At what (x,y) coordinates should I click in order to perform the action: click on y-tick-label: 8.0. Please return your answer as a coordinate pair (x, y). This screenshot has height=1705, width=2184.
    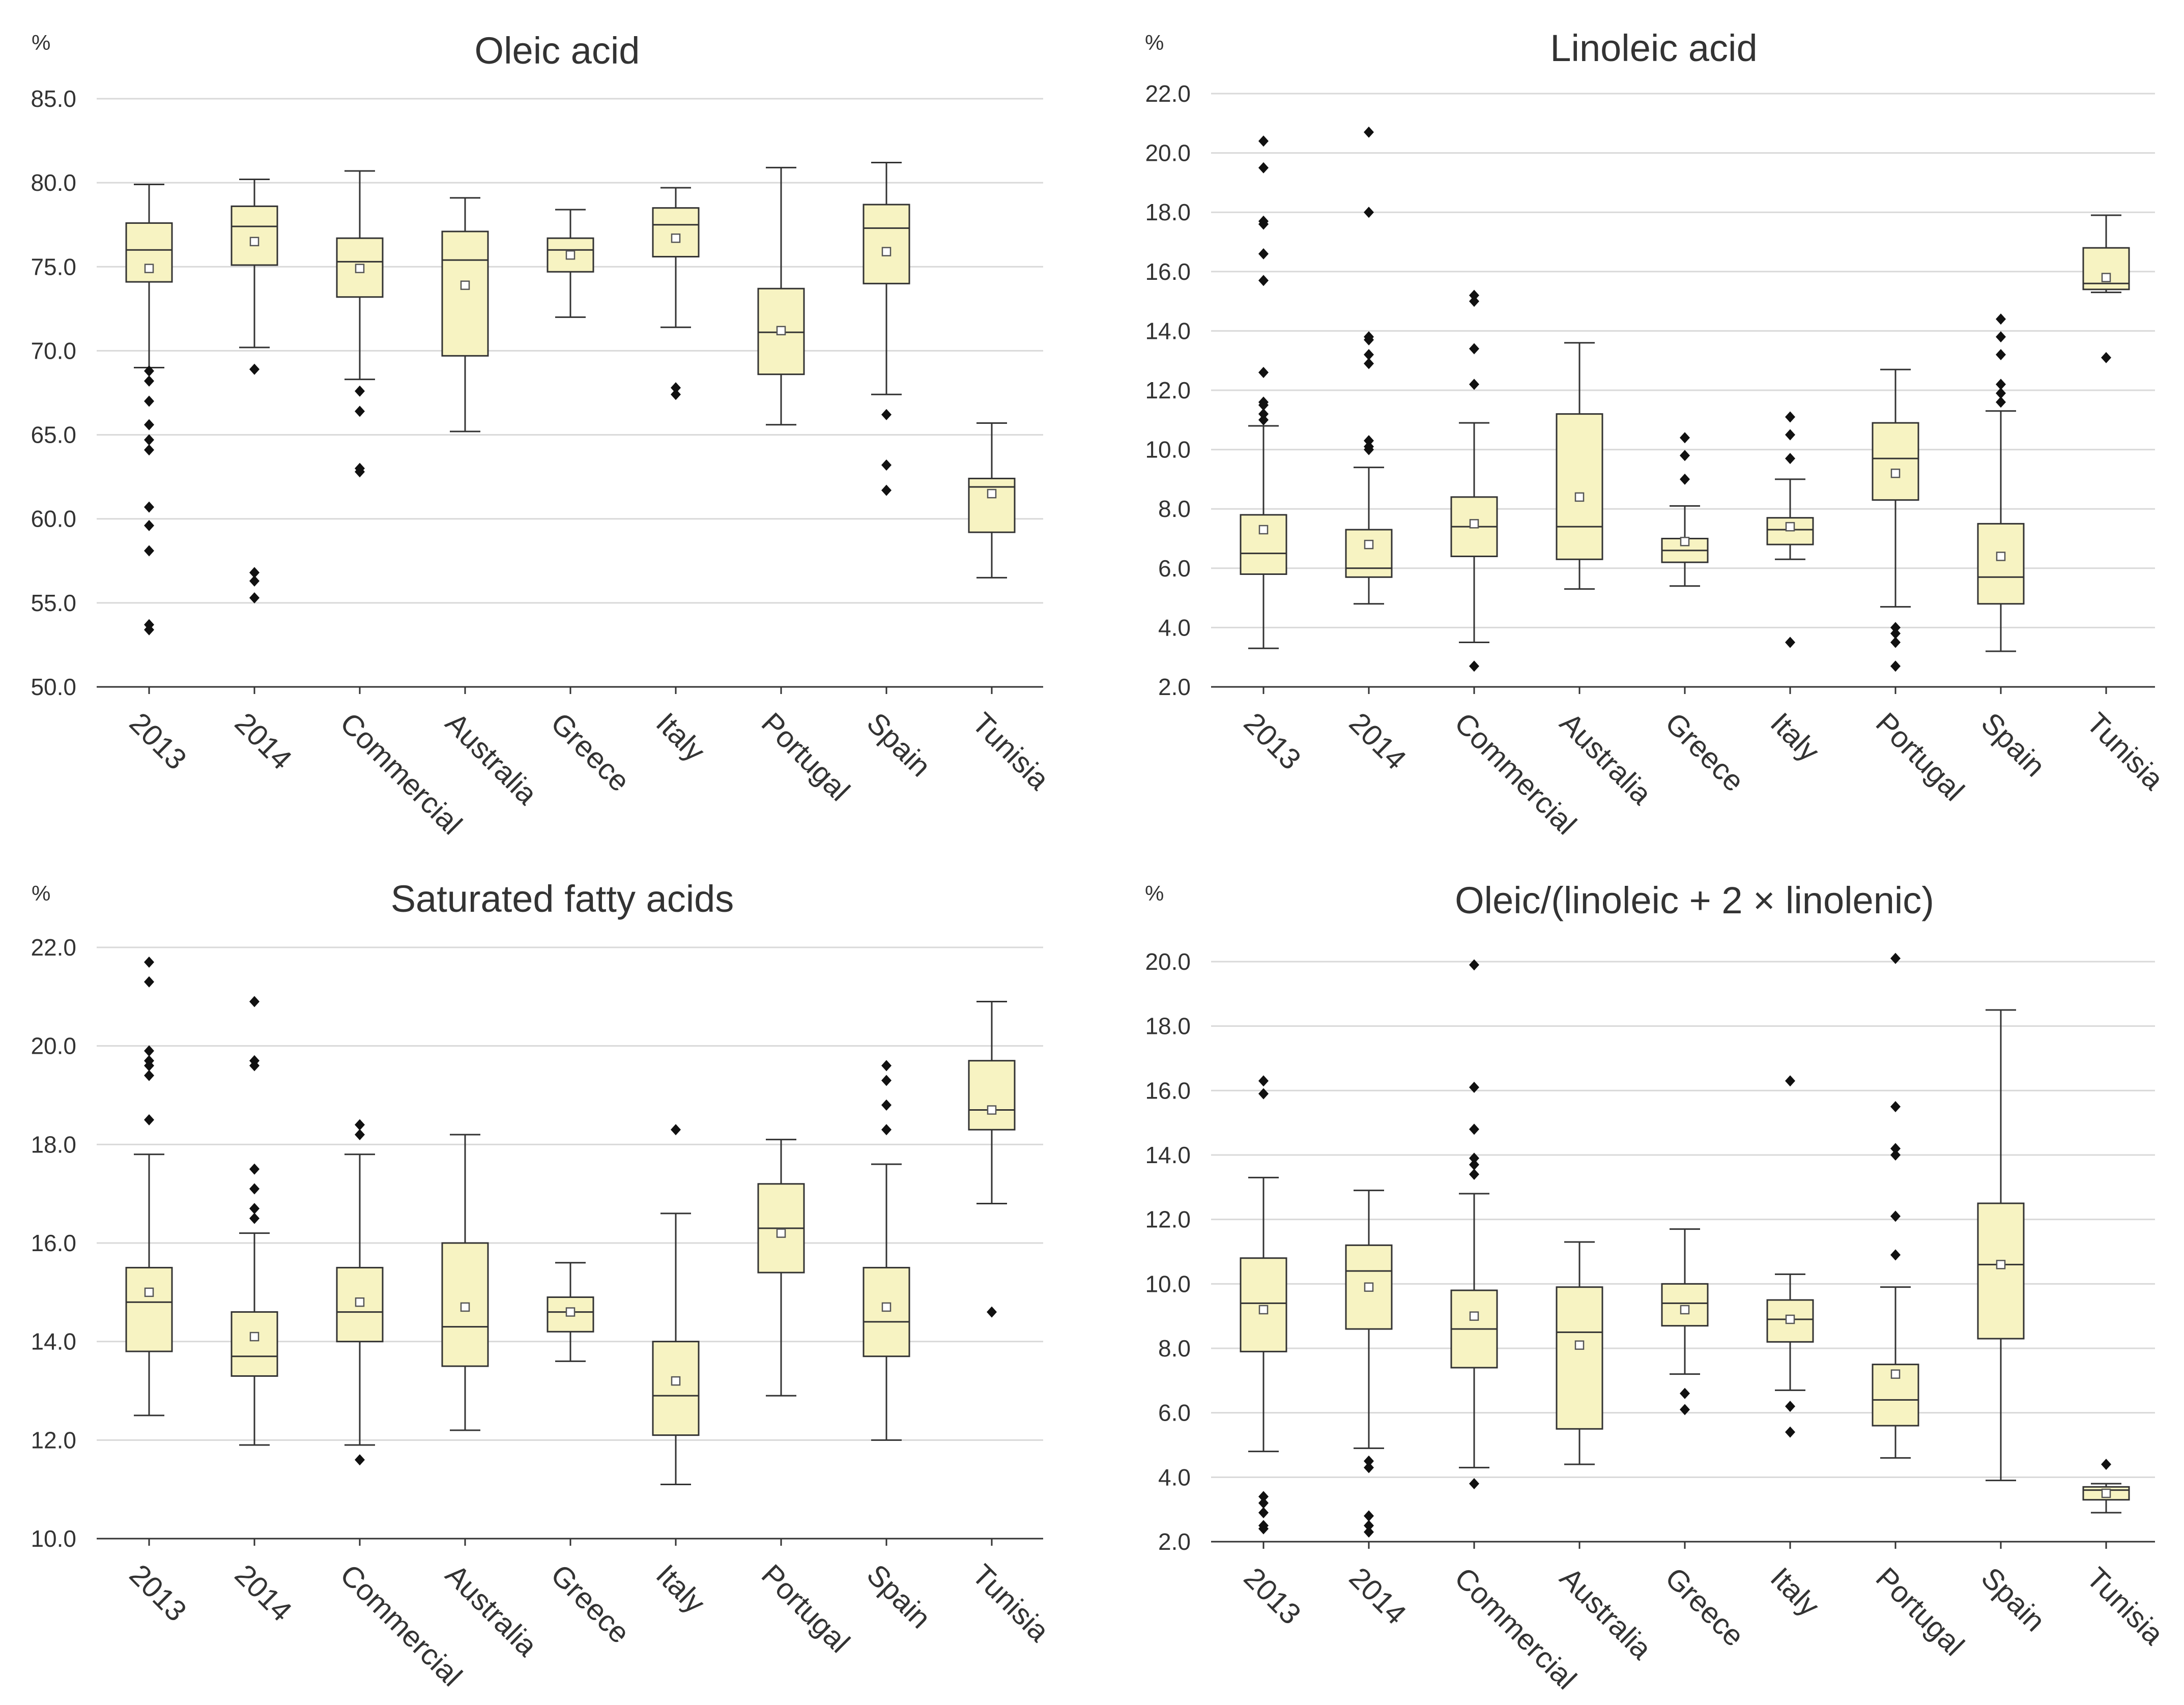
    Looking at the image, I should click on (1174, 509).